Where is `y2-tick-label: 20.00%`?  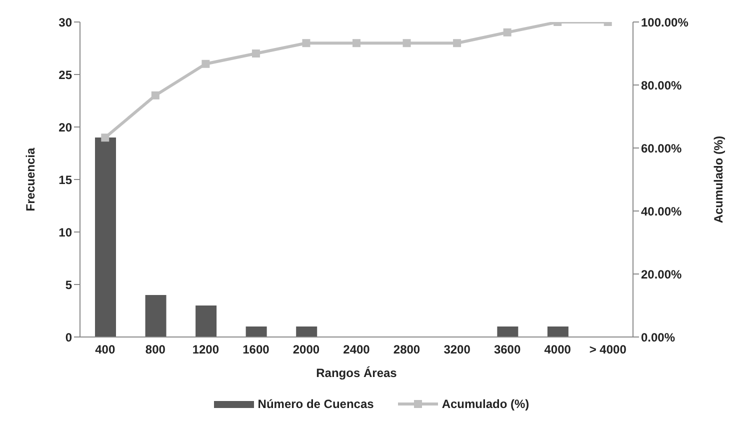 y2-tick-label: 20.00% is located at coordinates (661, 274).